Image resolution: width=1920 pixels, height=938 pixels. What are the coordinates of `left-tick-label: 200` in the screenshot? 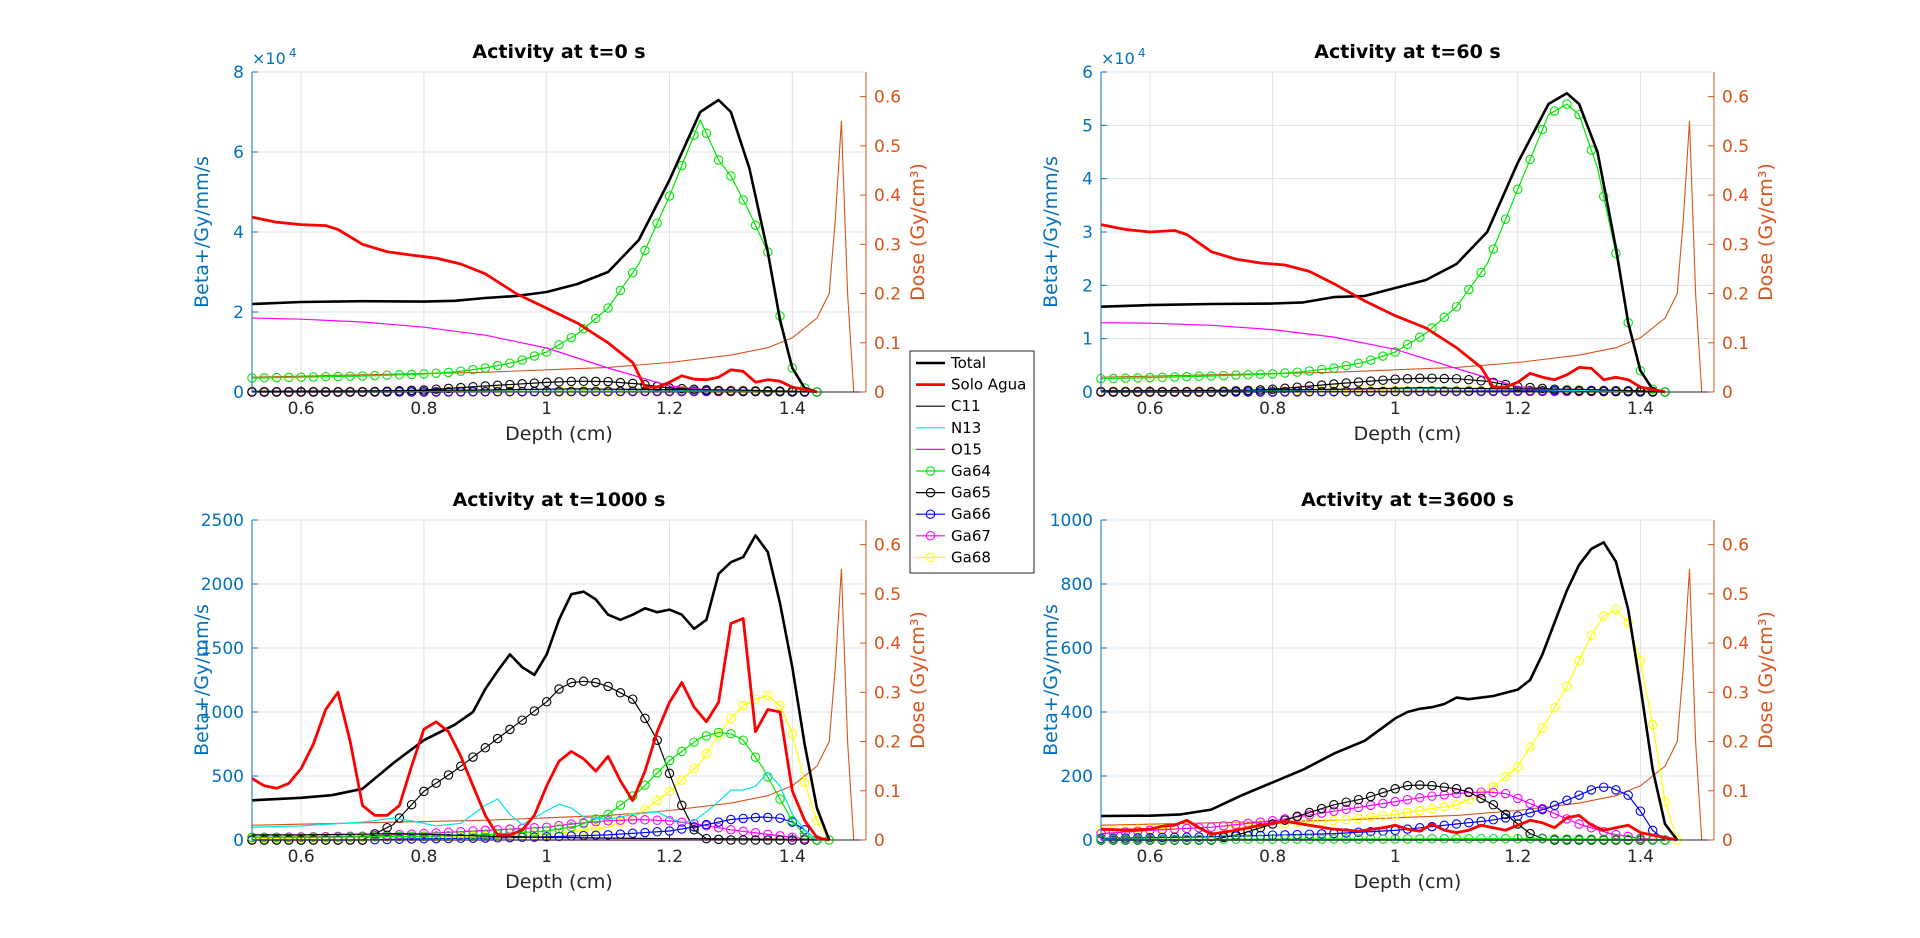 It's located at (1077, 777).